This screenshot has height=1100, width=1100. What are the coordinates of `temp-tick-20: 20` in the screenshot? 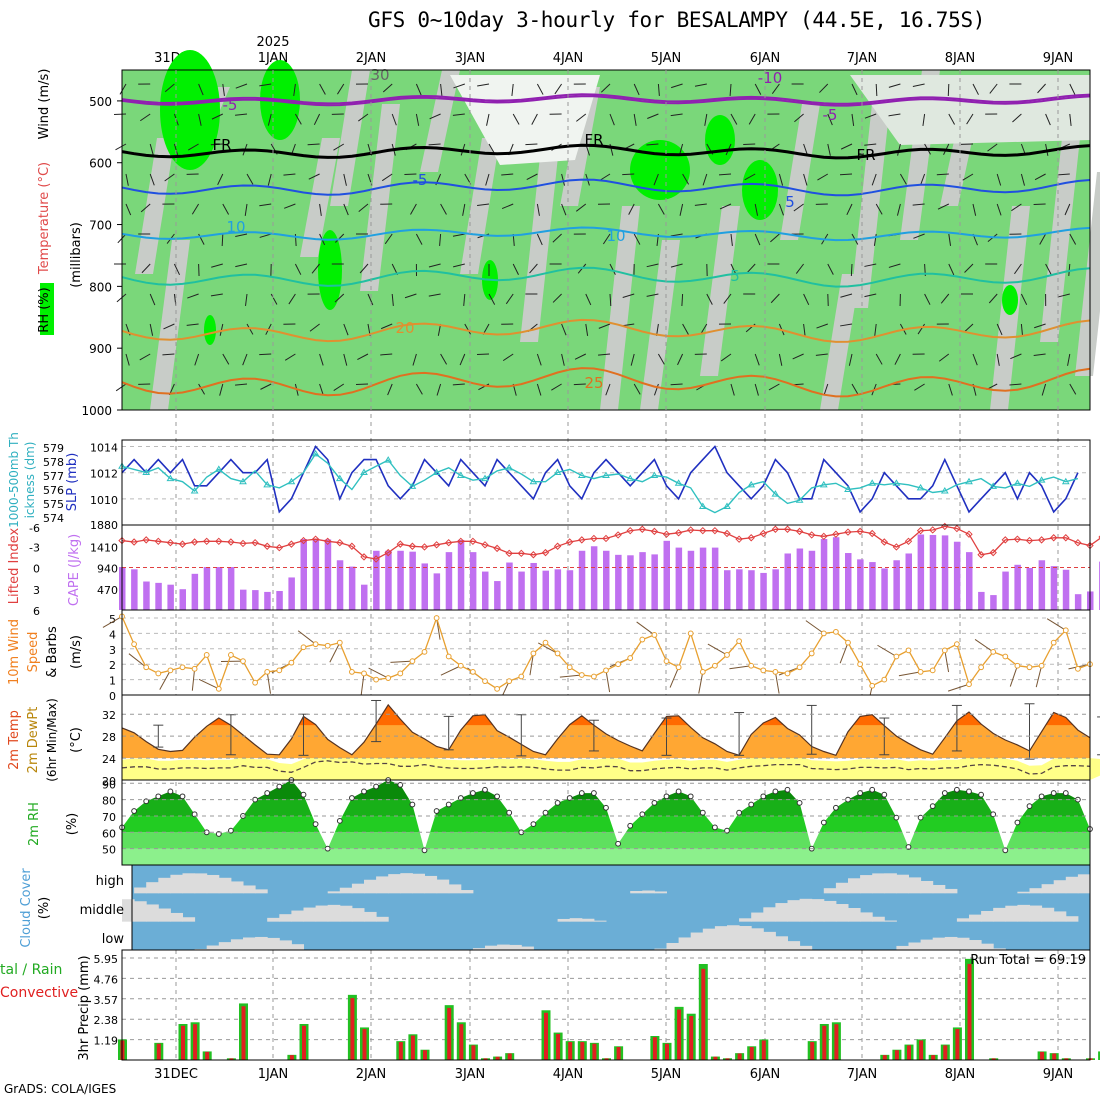 It's located at (109, 781).